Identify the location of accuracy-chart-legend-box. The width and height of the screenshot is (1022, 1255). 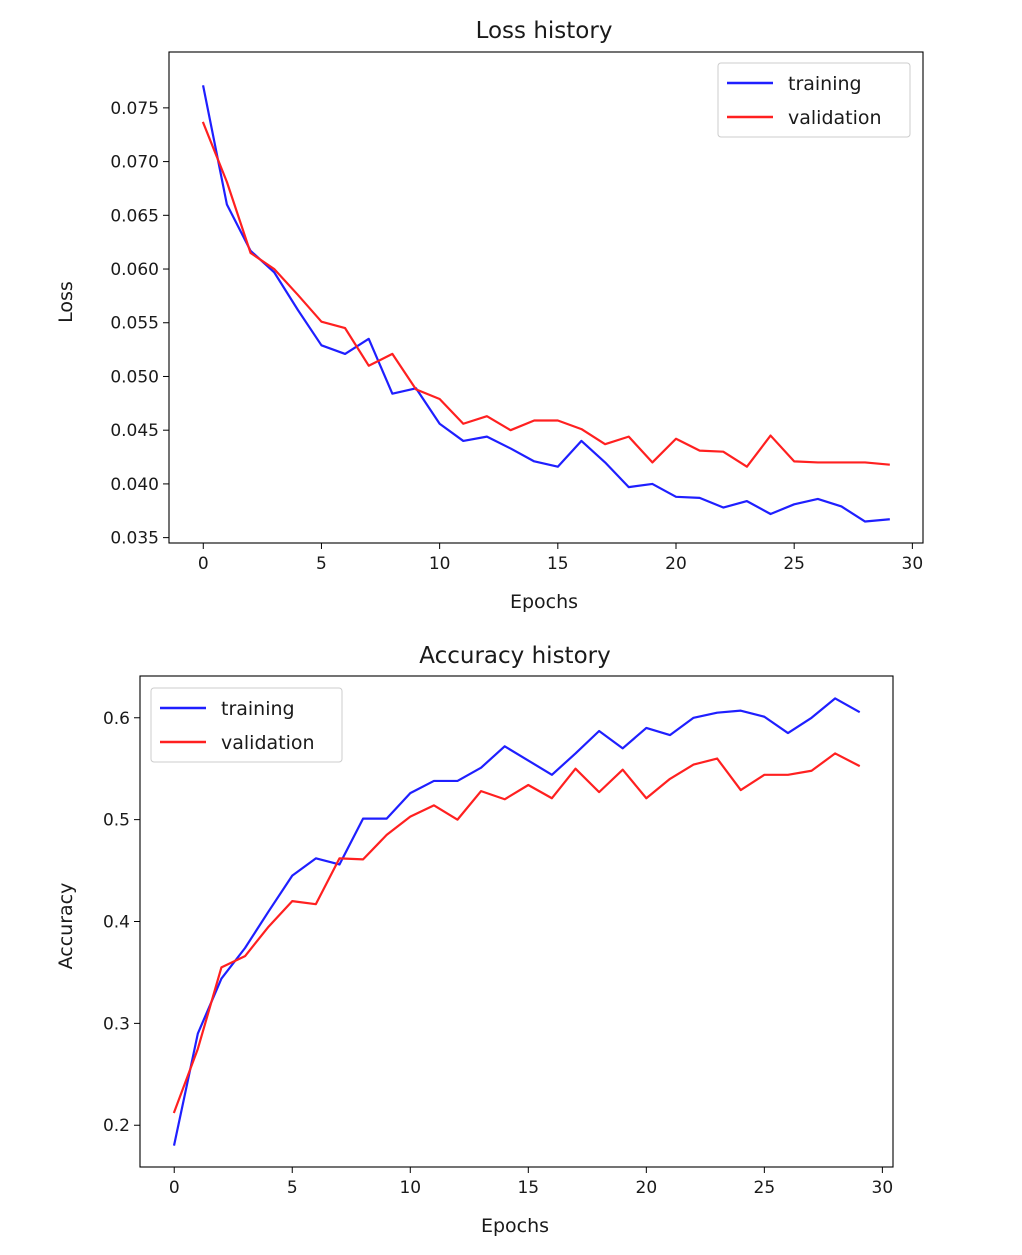
(246, 725).